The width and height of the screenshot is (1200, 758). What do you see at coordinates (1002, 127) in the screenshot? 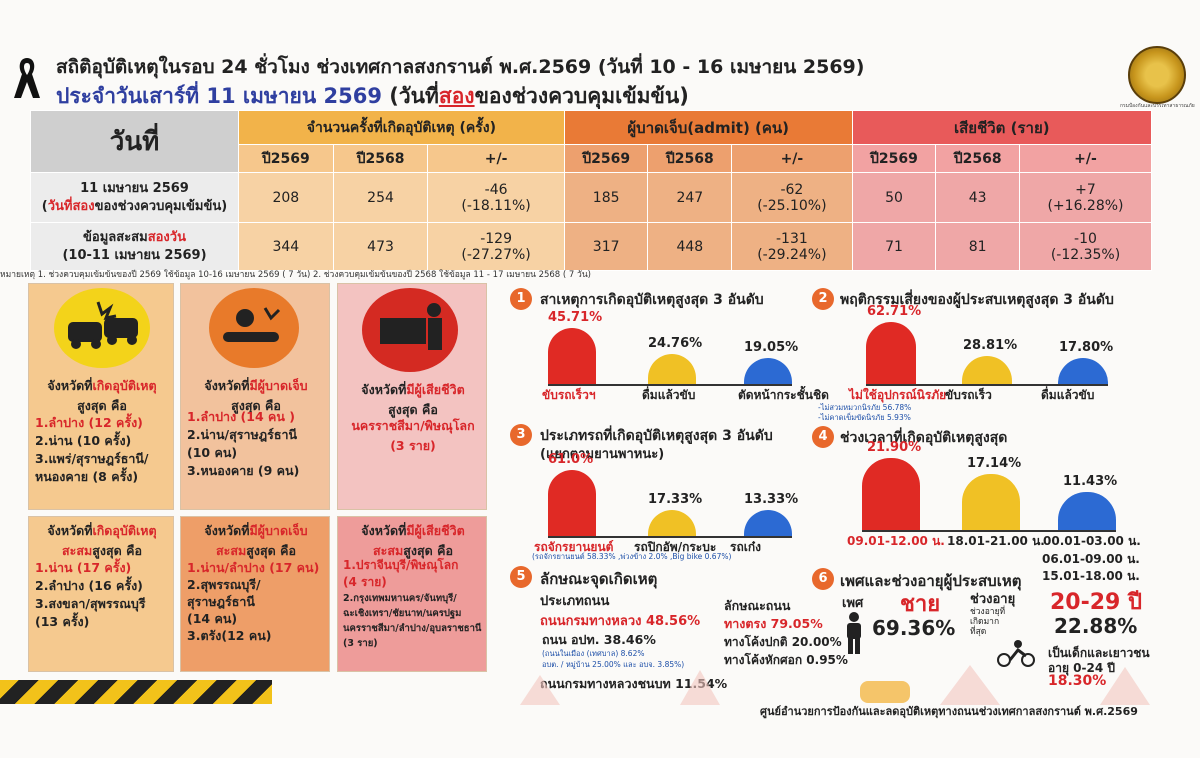
I see `deaths-group-header: เสียชีวิต (ราย)` at bounding box center [1002, 127].